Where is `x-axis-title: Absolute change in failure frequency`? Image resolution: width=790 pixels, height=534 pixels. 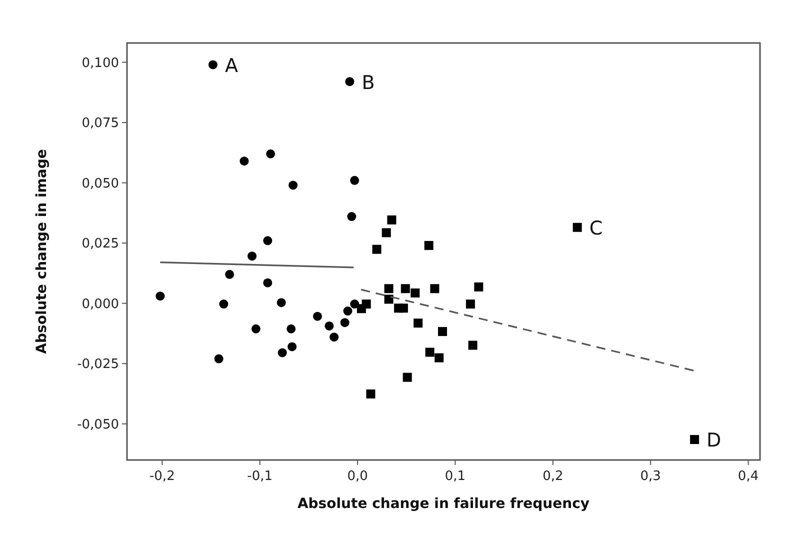
x-axis-title: Absolute change in failure frequency is located at coordinates (443, 504).